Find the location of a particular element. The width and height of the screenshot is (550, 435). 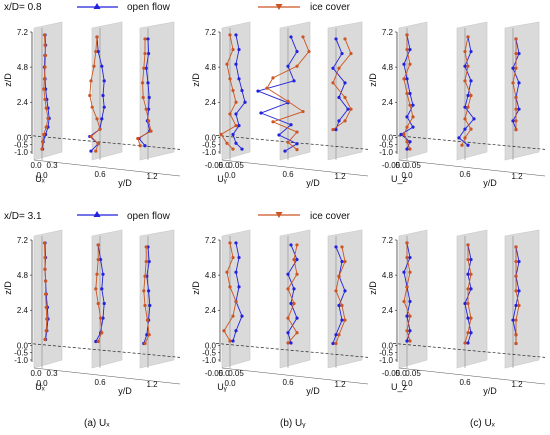

profile-2-open-line is located at coordinates (466, 91).